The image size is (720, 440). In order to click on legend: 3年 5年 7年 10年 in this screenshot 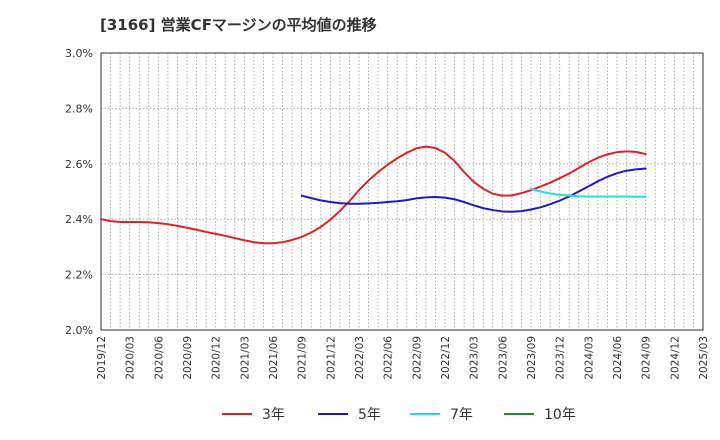, I will do `click(360, 414)`.